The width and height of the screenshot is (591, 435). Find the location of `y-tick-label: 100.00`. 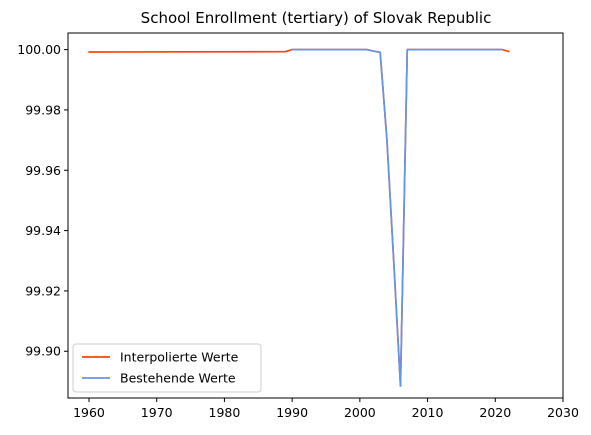

y-tick-label: 100.00 is located at coordinates (39, 49).